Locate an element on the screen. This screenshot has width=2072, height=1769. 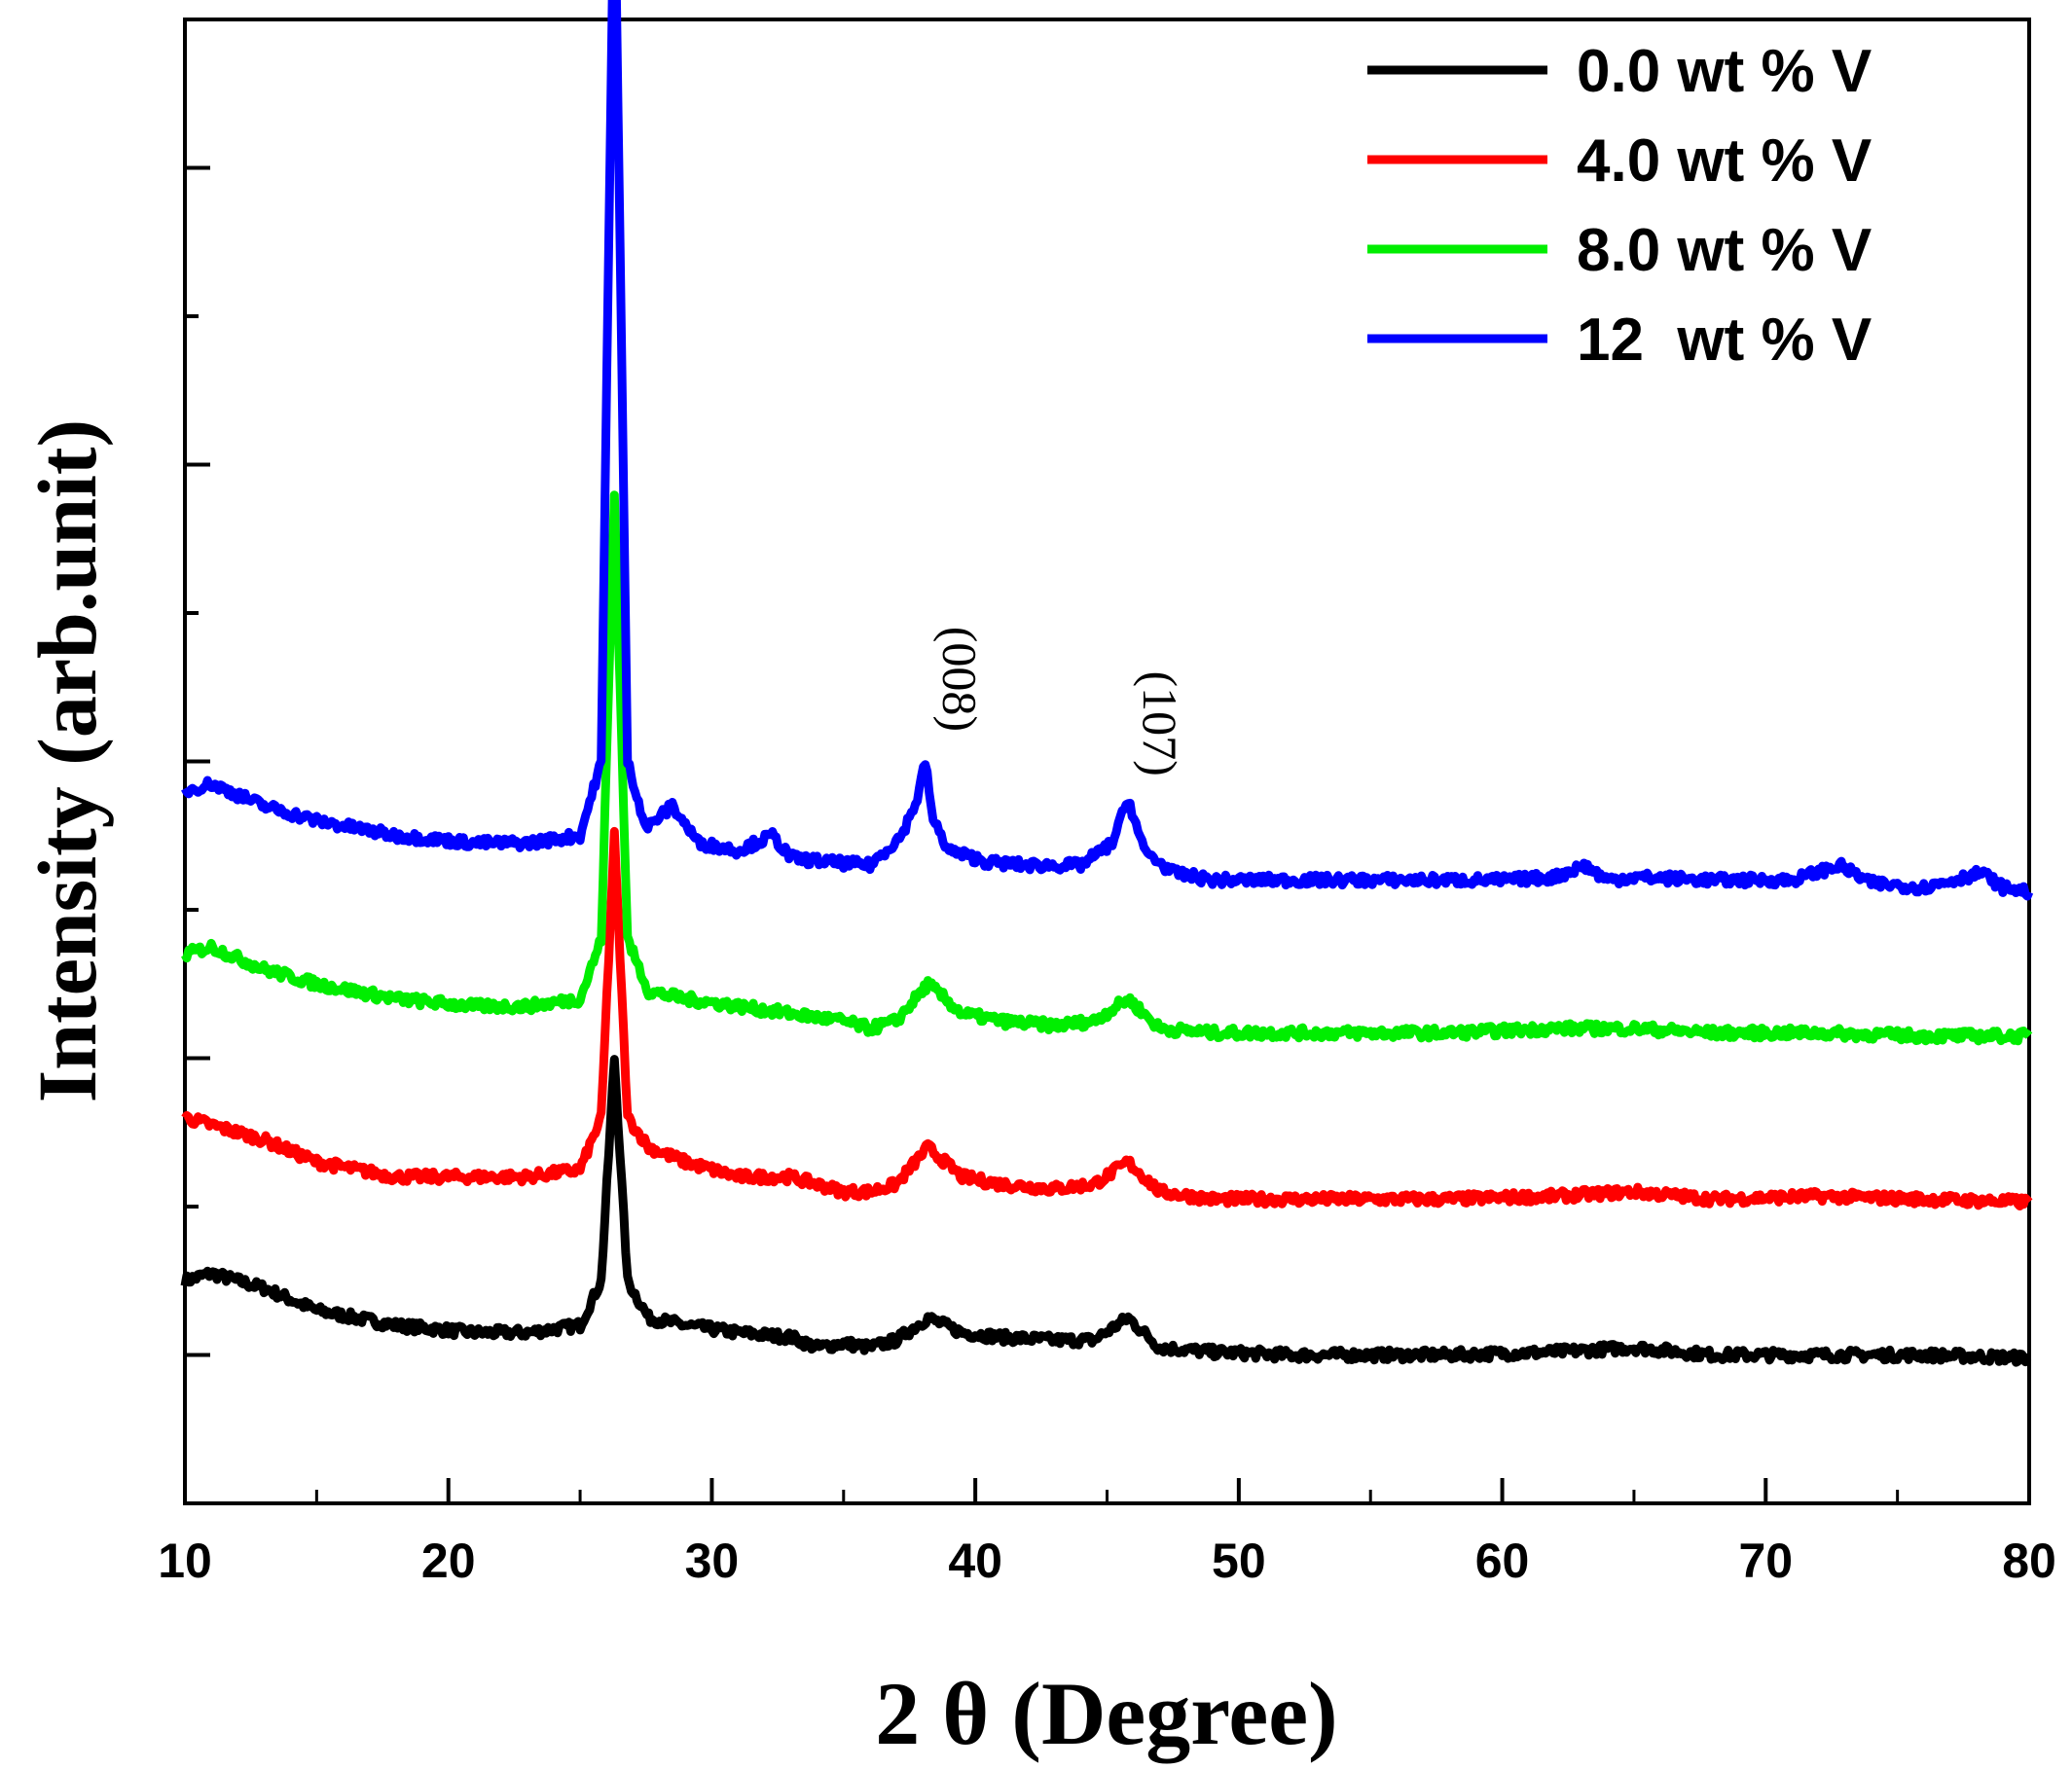
x-tick-label: 40 is located at coordinates (975, 1561).